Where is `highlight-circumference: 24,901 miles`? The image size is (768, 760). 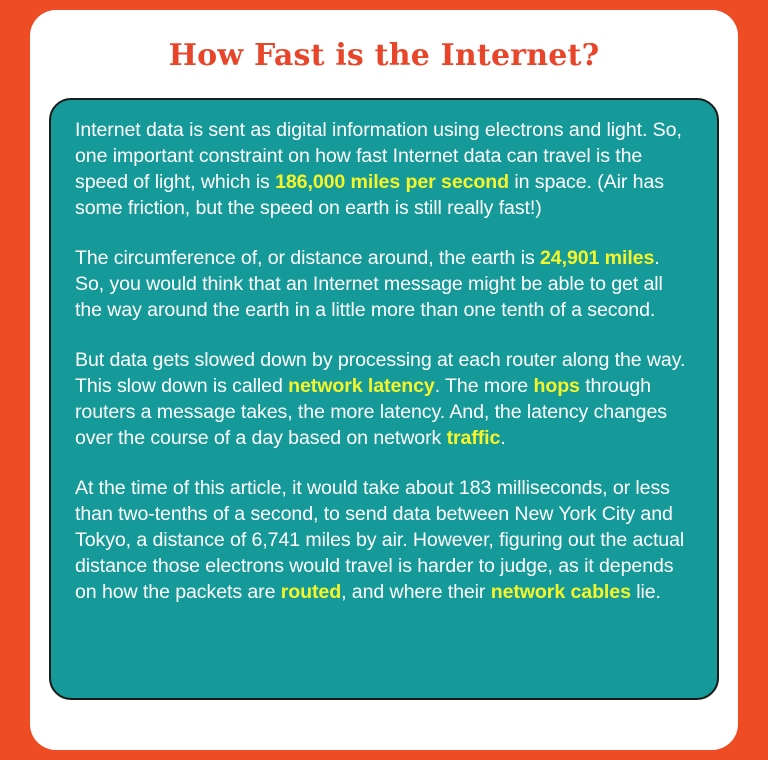
highlight-circumference: 24,901 miles is located at coordinates (597, 258).